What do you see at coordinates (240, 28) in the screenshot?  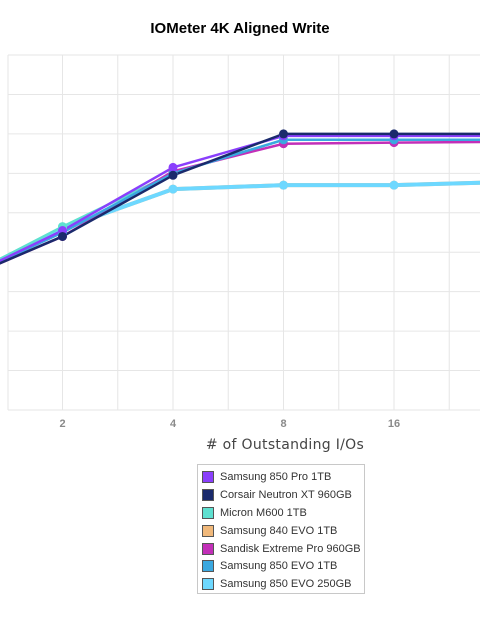 I see `chart-title: IOMeter 4K Aligned Write` at bounding box center [240, 28].